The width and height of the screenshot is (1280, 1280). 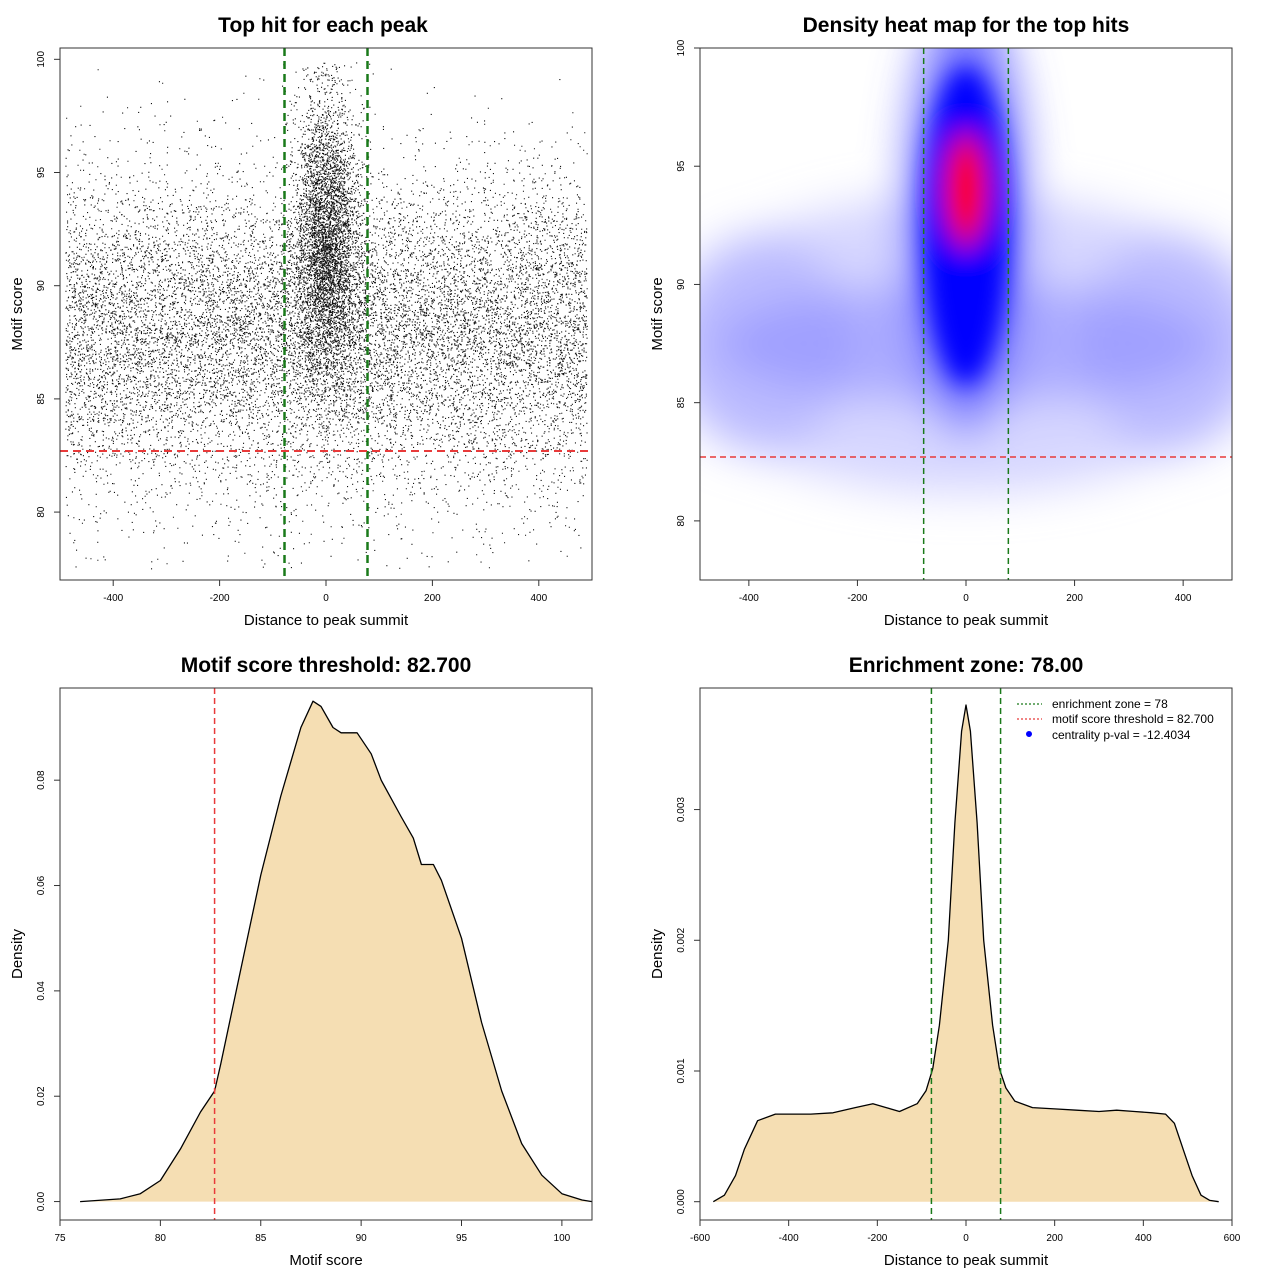 What do you see at coordinates (1121, 735) in the screenshot?
I see `legend-entry: centrality p-val = -12.4034` at bounding box center [1121, 735].